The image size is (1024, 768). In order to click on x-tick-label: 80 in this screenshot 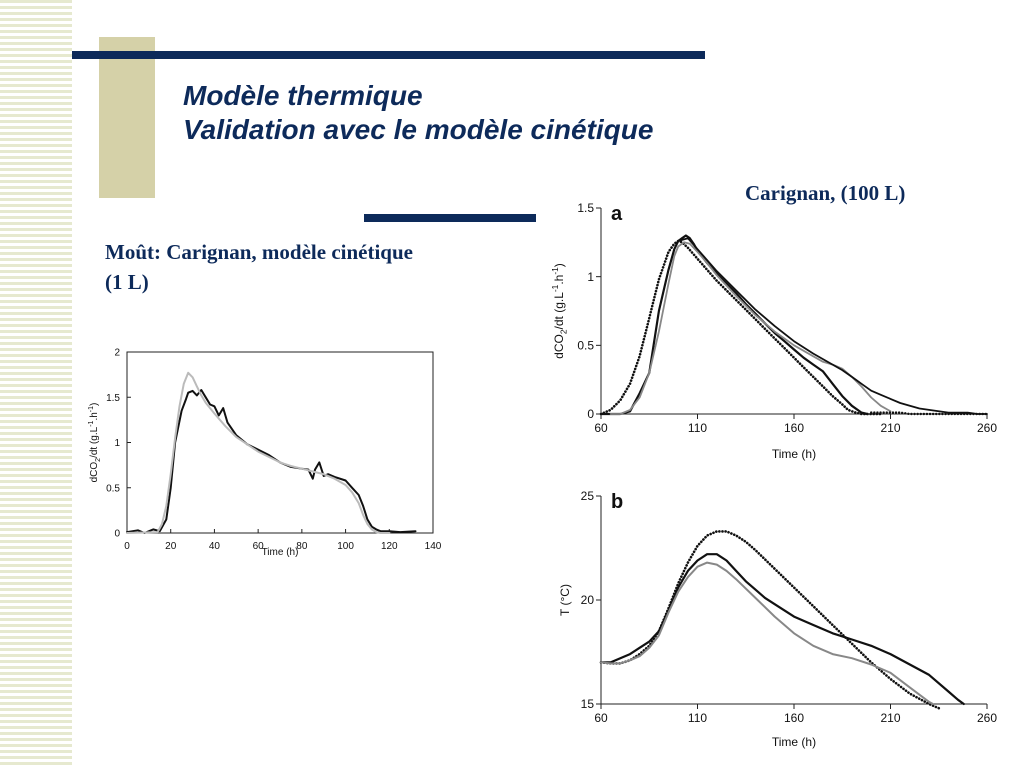, I will do `click(302, 546)`.